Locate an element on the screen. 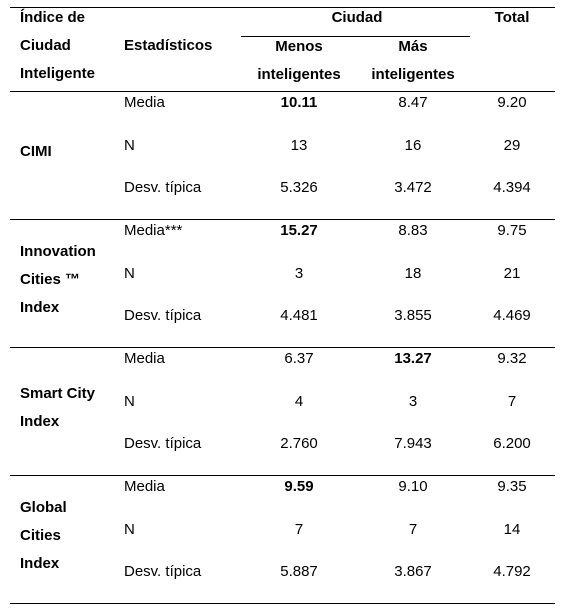 The width and height of the screenshot is (562, 610). value-cell: 8.47 is located at coordinates (413, 102).